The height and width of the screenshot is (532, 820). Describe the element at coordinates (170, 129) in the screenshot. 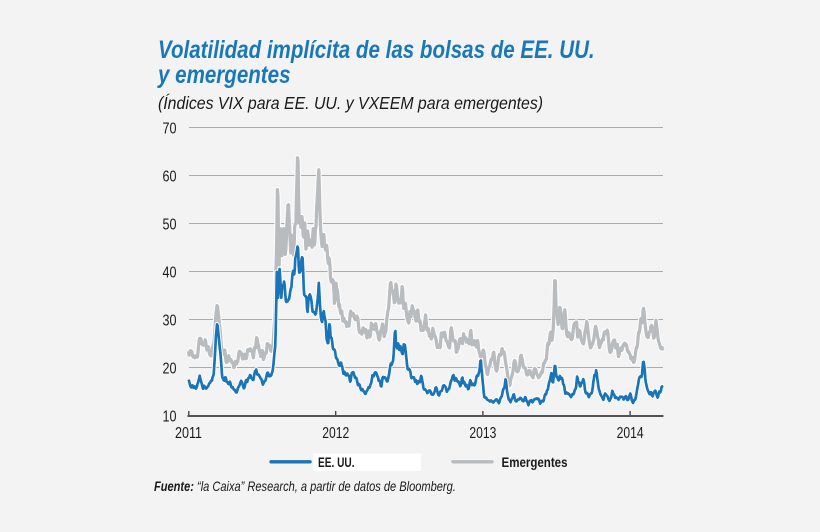

I see `svg-text: 70` at that location.